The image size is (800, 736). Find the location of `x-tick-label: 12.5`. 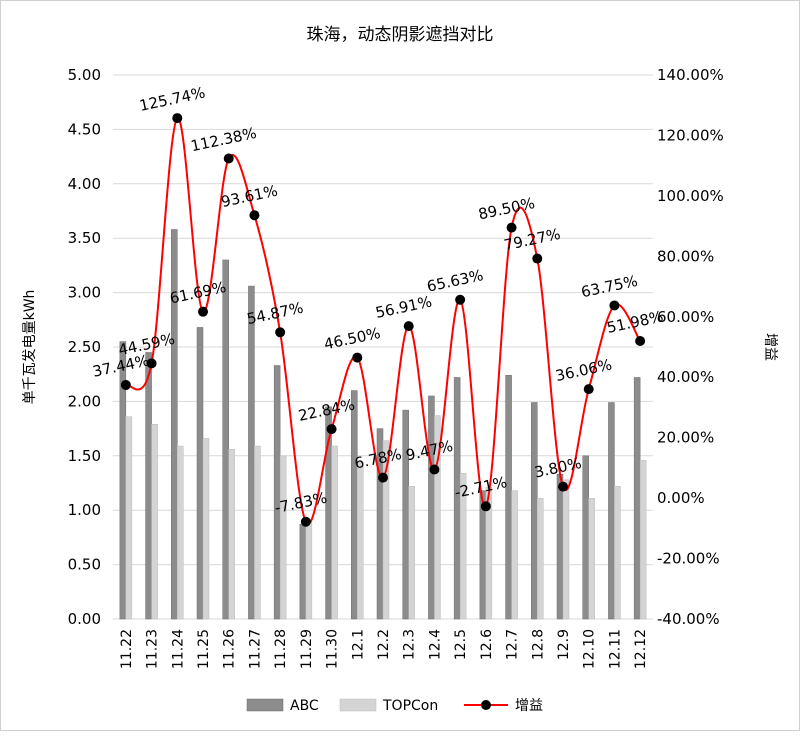

x-tick-label: 12.5 is located at coordinates (461, 644).